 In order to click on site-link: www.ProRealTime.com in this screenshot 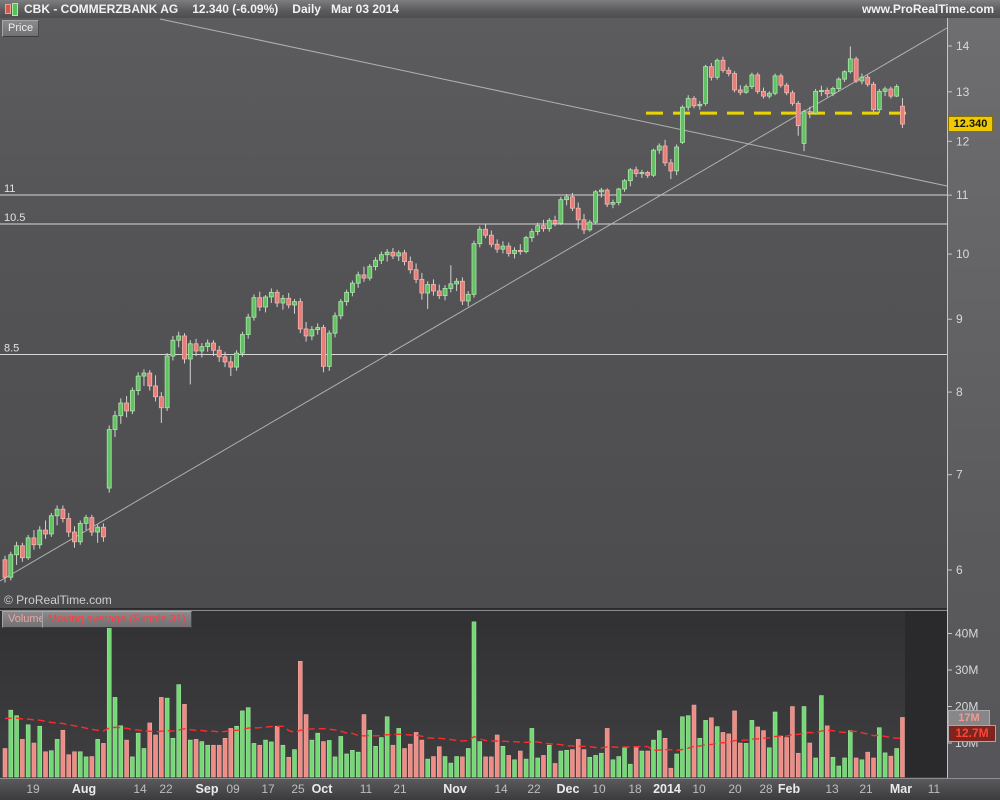, I will do `click(927, 9)`.